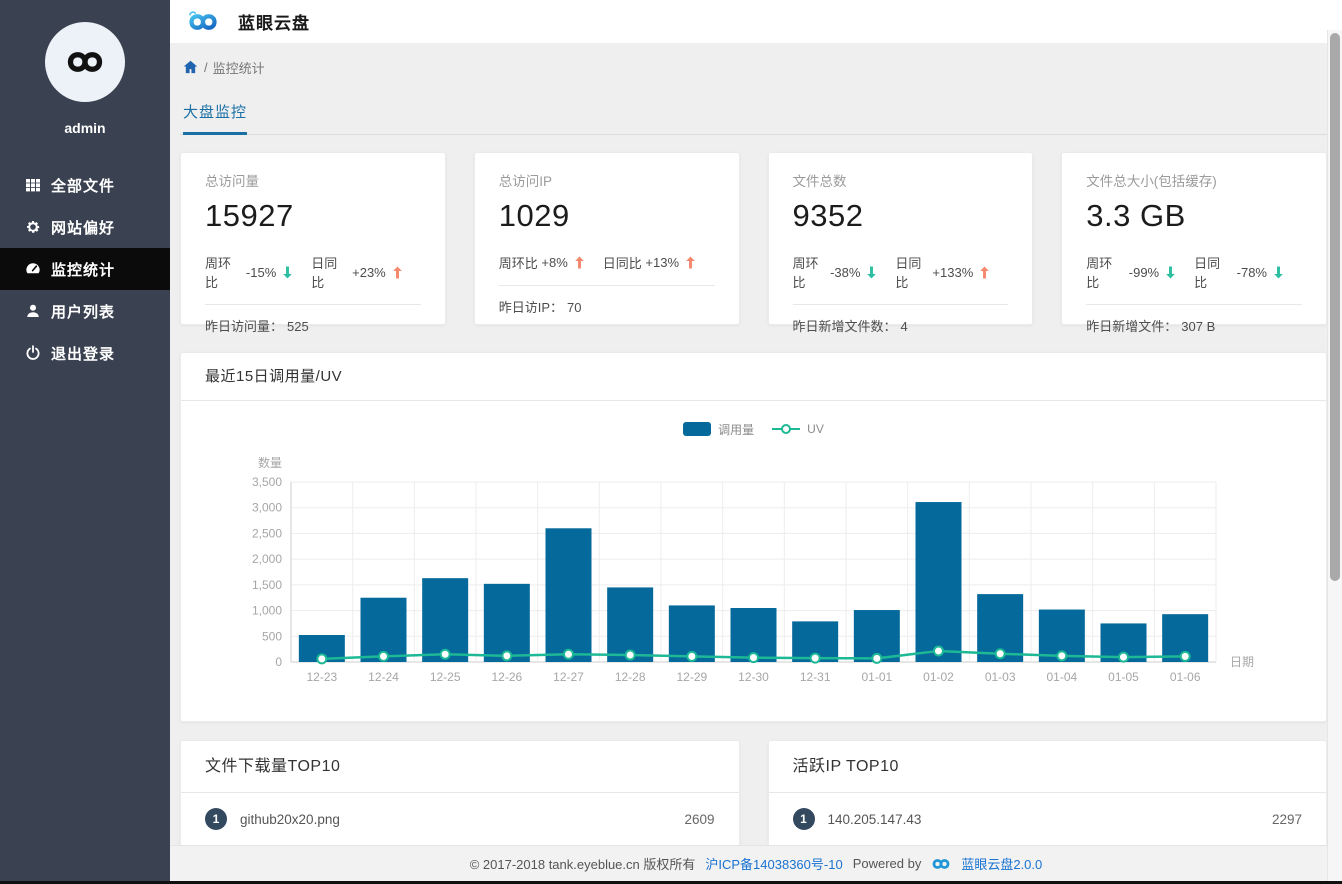 The width and height of the screenshot is (1342, 884). What do you see at coordinates (33, 185) in the screenshot?
I see `grid-icon` at bounding box center [33, 185].